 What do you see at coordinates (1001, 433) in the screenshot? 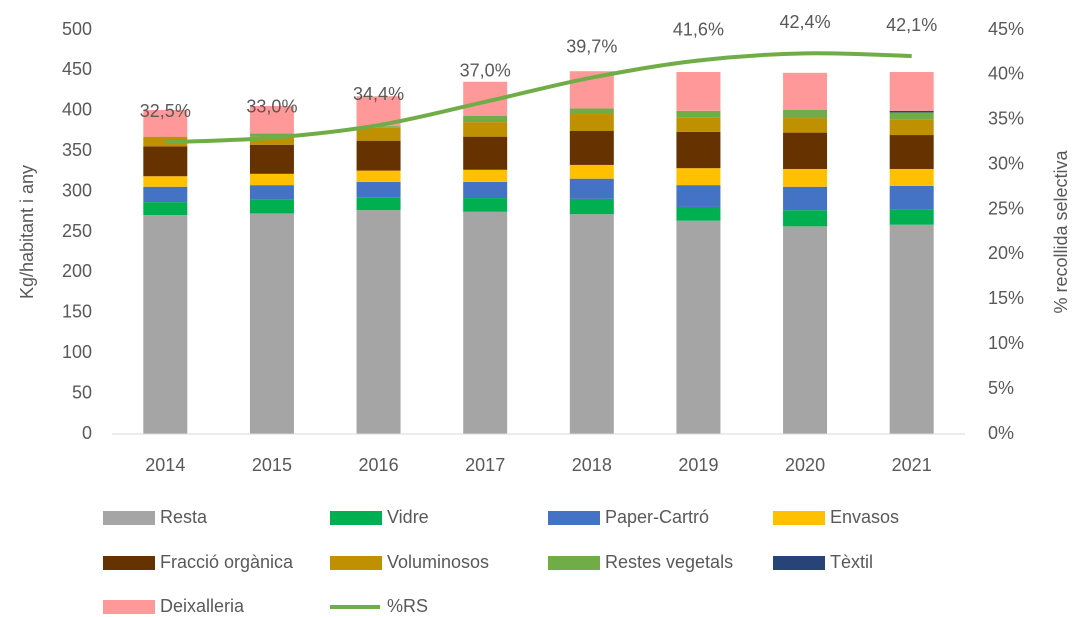
I see `y2-tick-label: 0%` at bounding box center [1001, 433].